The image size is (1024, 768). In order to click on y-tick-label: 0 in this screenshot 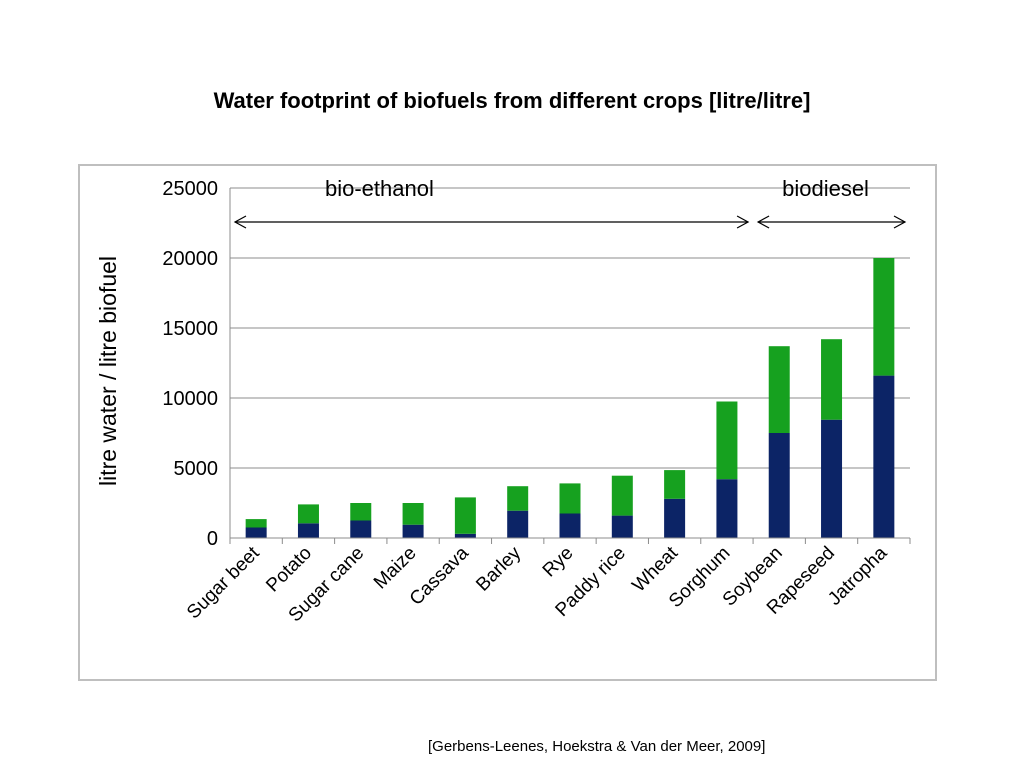, I will do `click(212, 539)`.